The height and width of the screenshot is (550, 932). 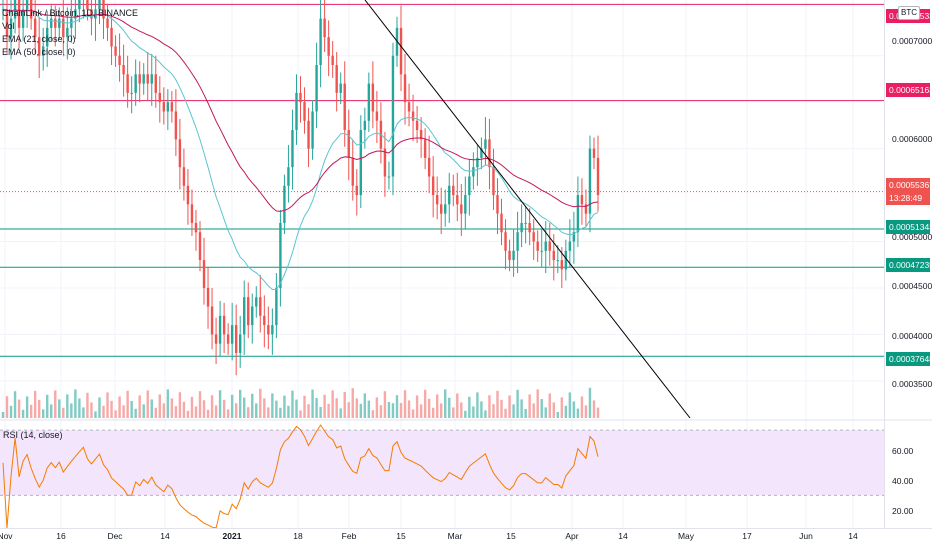 I want to click on volume-bars, so click(x=300, y=402).